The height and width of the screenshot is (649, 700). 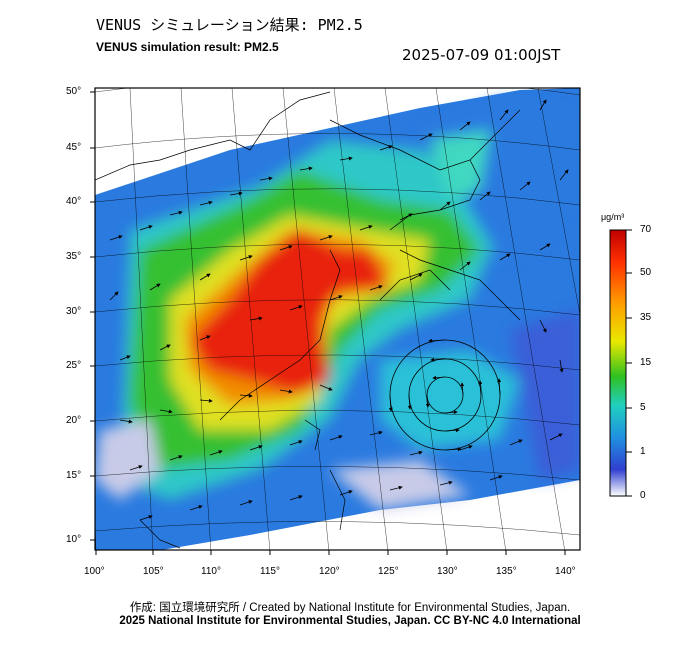 What do you see at coordinates (74, 475) in the screenshot?
I see `lat-label: 15°` at bounding box center [74, 475].